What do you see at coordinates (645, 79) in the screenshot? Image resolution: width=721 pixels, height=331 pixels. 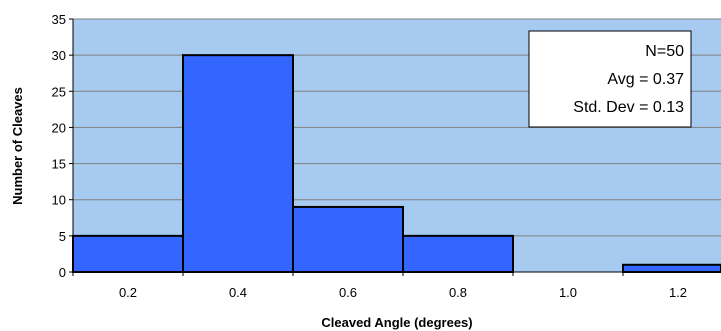 I see `stats-avg: Avg = 0.37` at bounding box center [645, 79].